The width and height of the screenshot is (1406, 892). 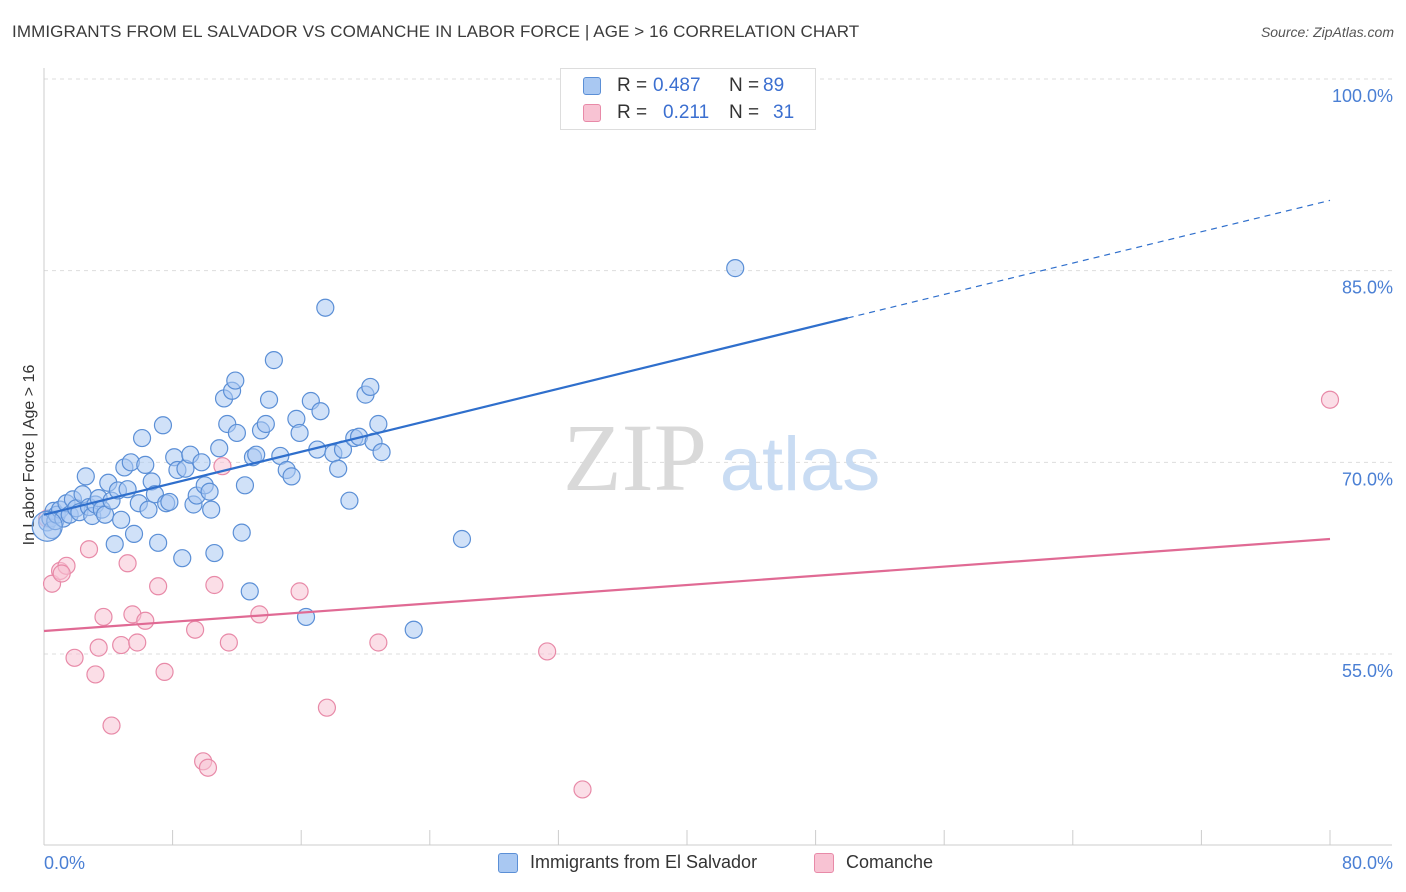 What do you see at coordinates (687, 585) in the screenshot?
I see `trendline-comanche` at bounding box center [687, 585].